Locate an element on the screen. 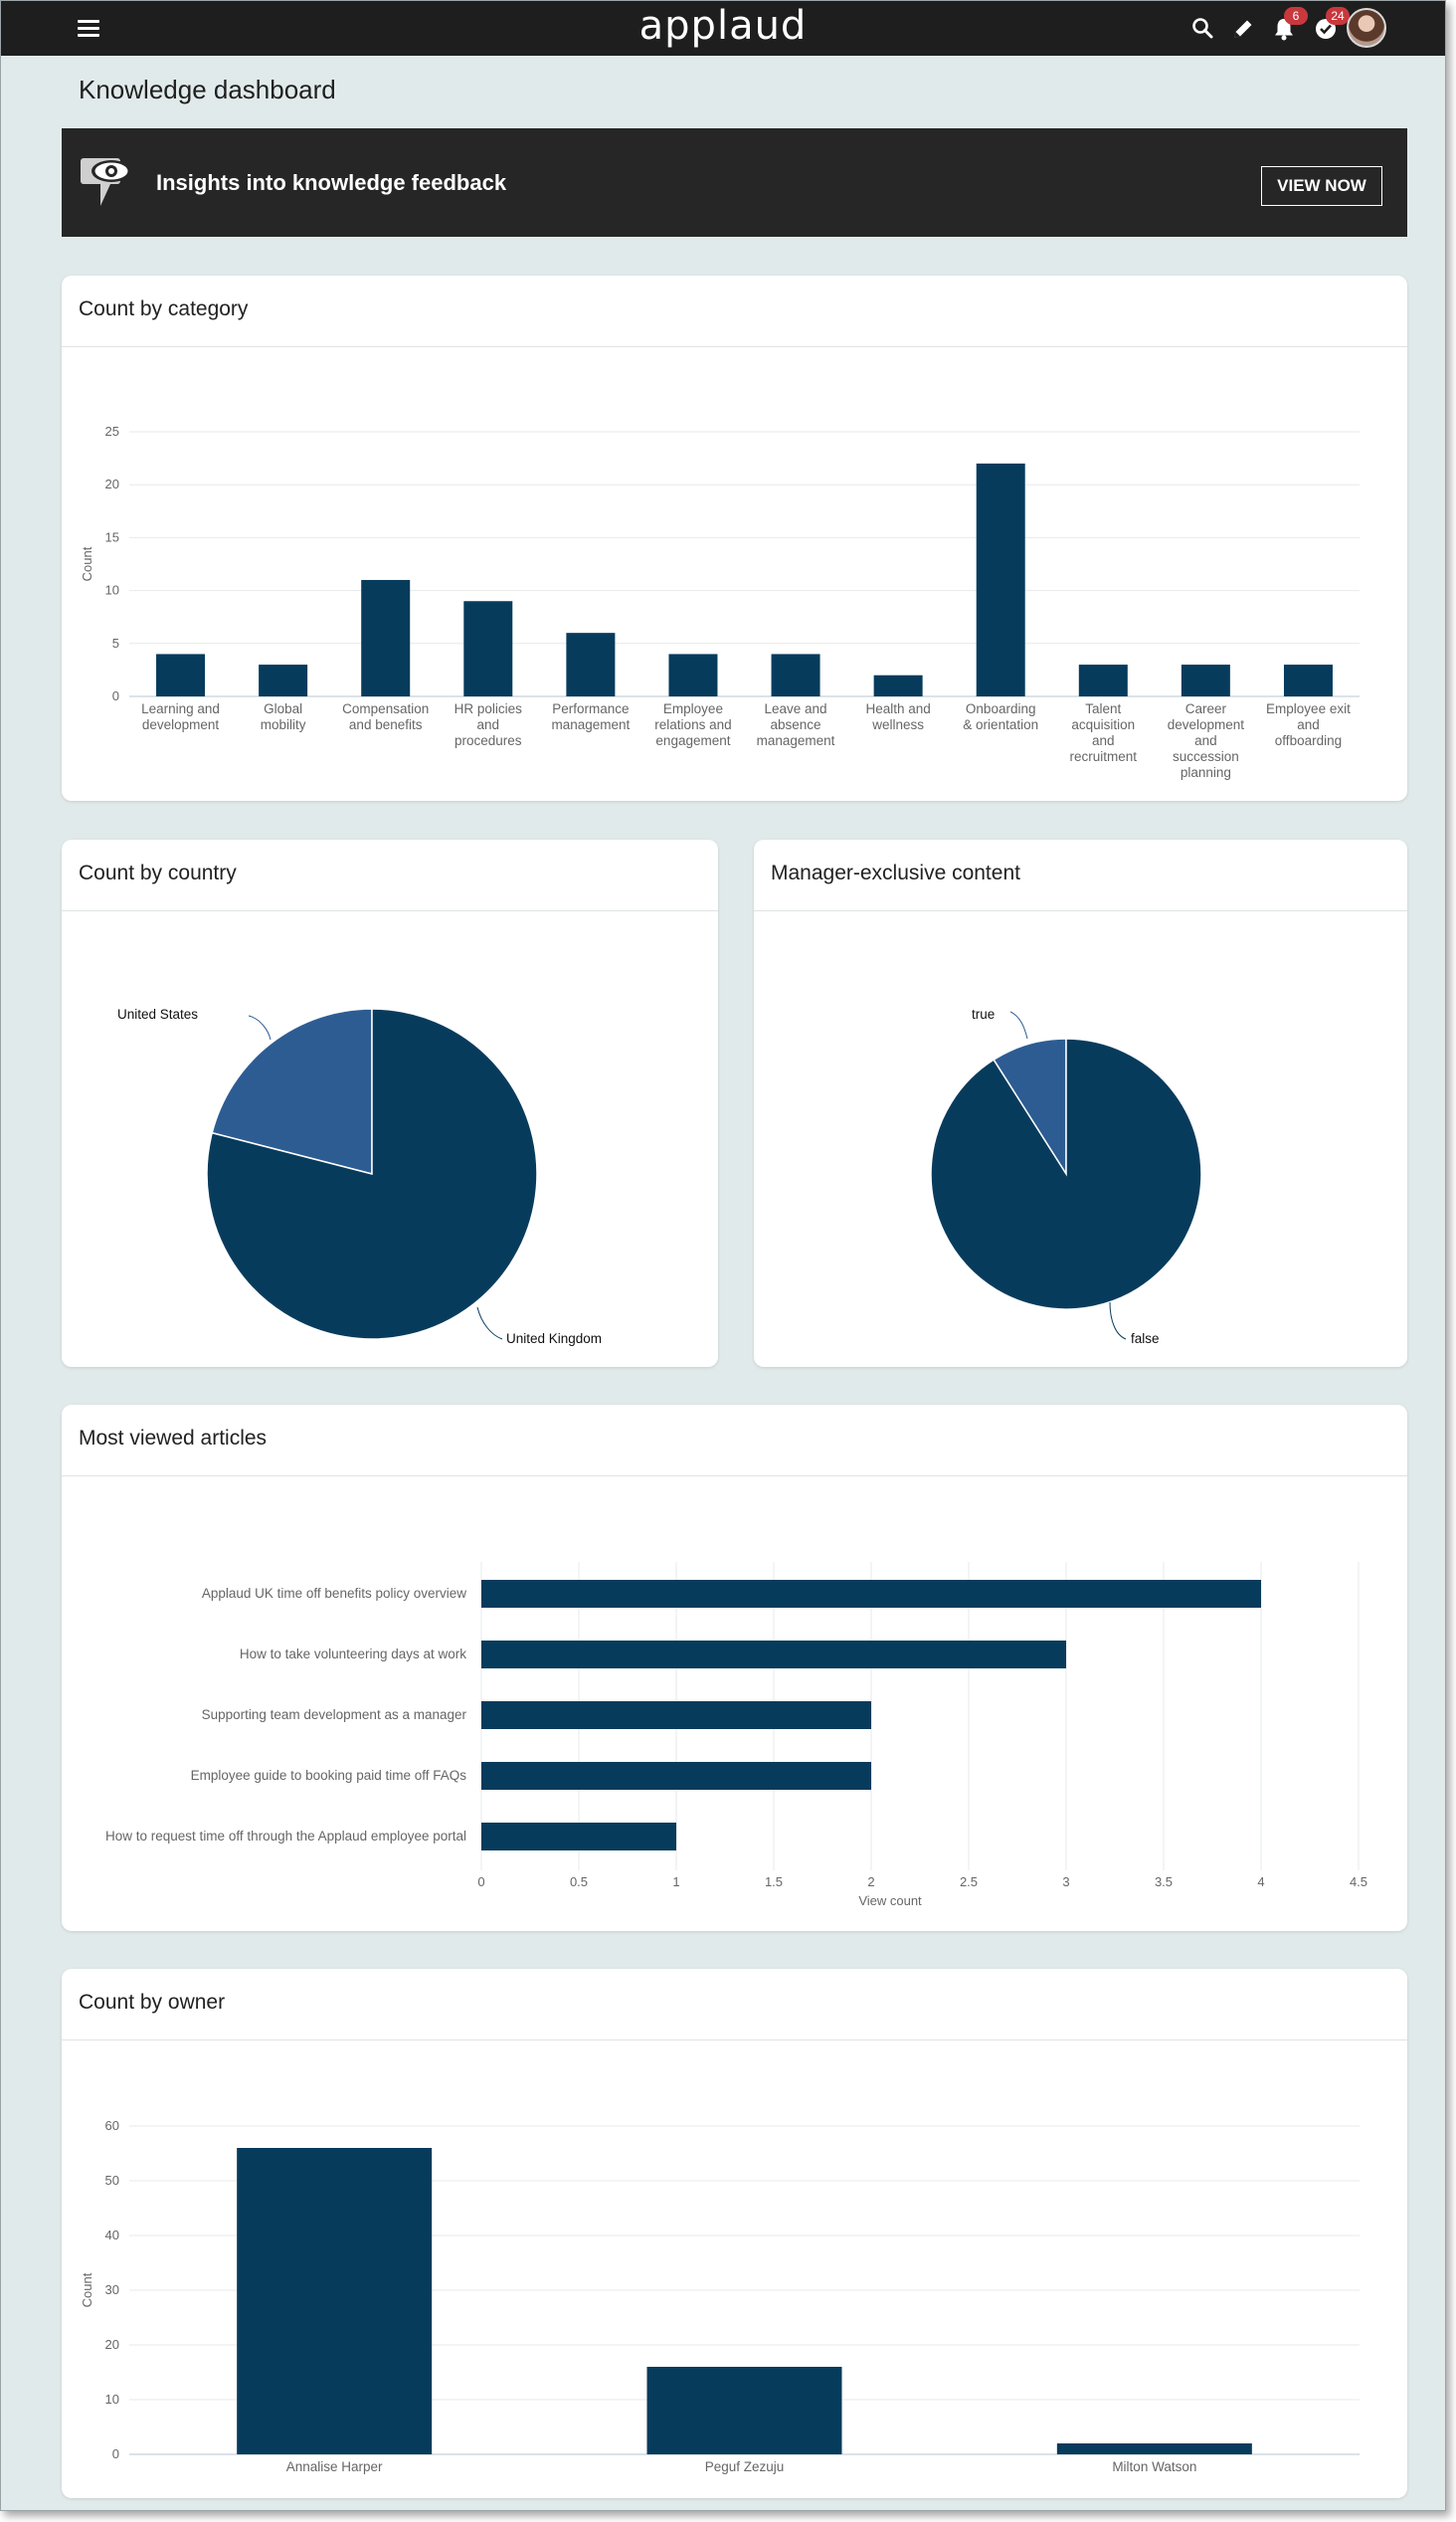 This screenshot has width=1456, height=2522. notification-count-badge: 6 is located at coordinates (1296, 16).